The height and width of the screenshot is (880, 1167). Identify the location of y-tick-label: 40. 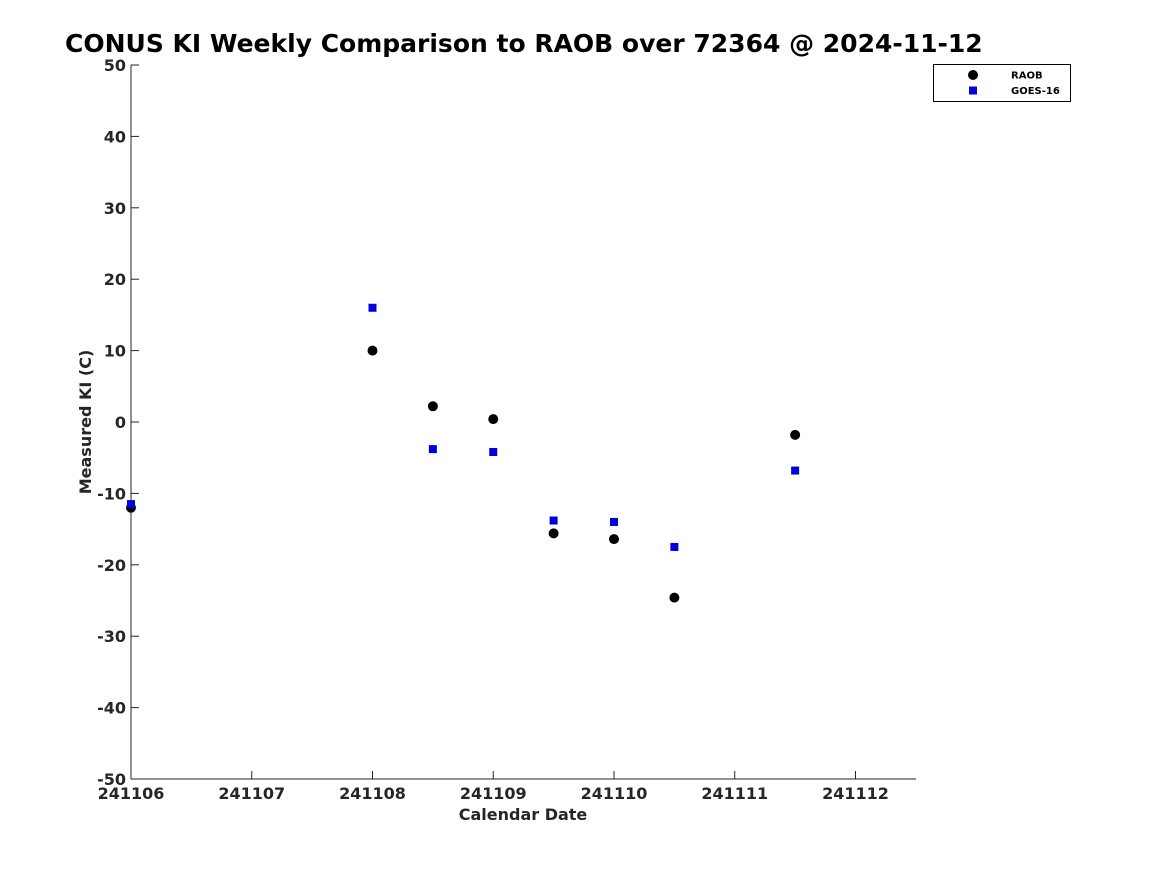
(115, 136).